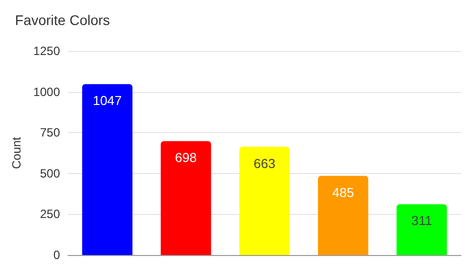  I want to click on y-tick-label: 750, so click(50, 133).